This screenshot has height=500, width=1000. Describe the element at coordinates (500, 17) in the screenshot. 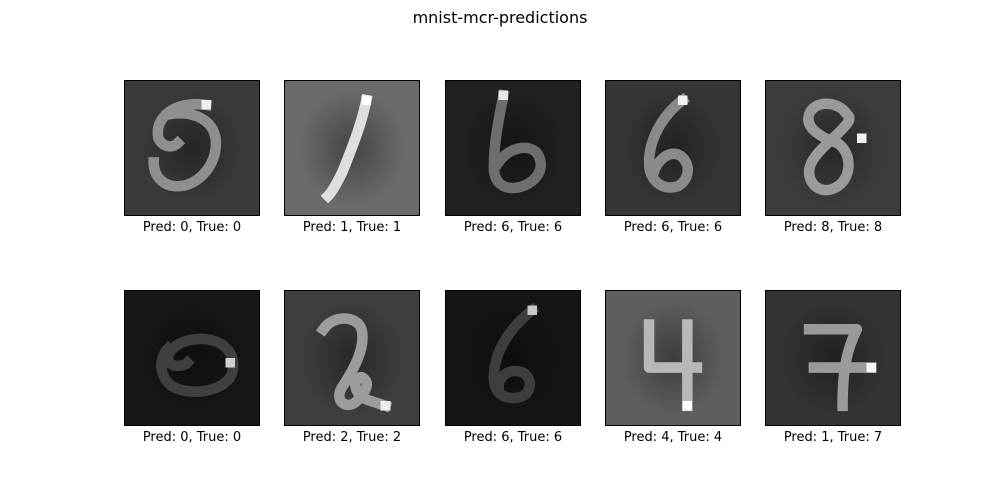

I see `figure-title: mnist-mcr-predictions` at that location.